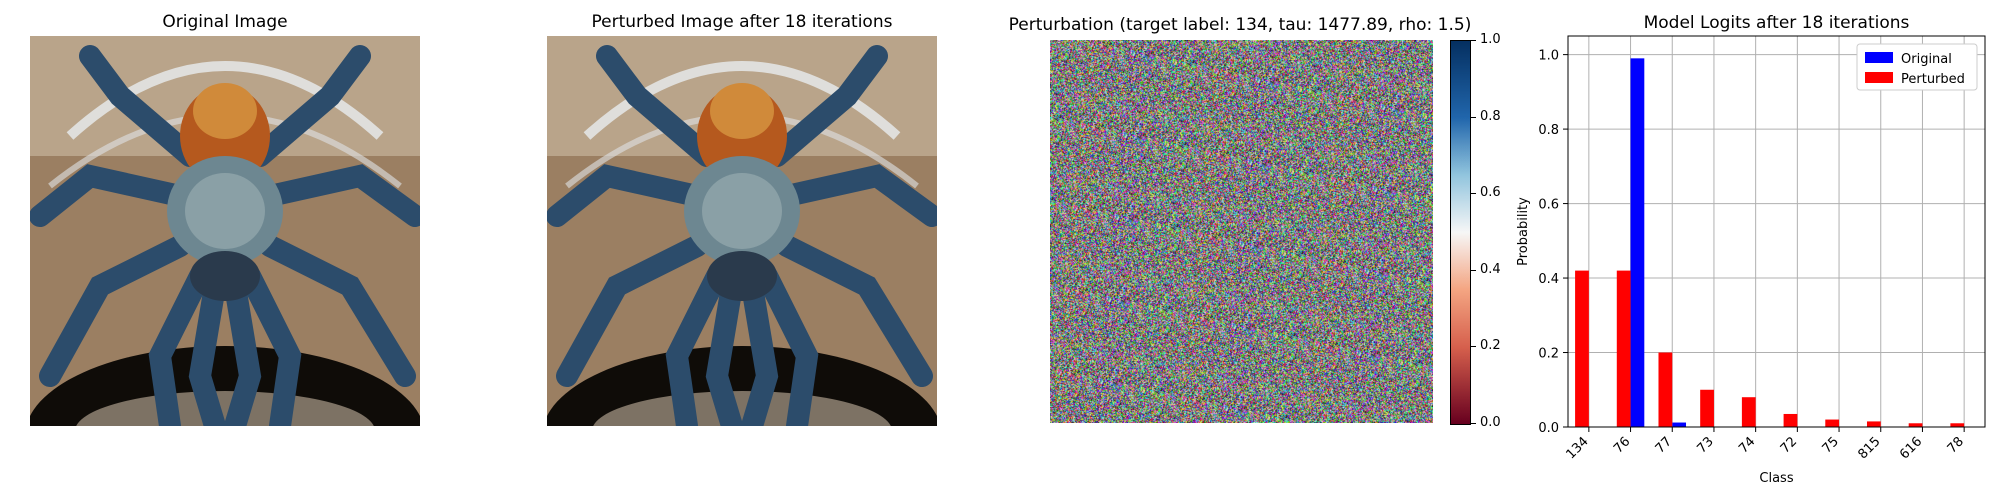 Image resolution: width=2000 pixels, height=500 pixels. What do you see at coordinates (1548, 279) in the screenshot?
I see `y-tick-label: 0.4` at bounding box center [1548, 279].